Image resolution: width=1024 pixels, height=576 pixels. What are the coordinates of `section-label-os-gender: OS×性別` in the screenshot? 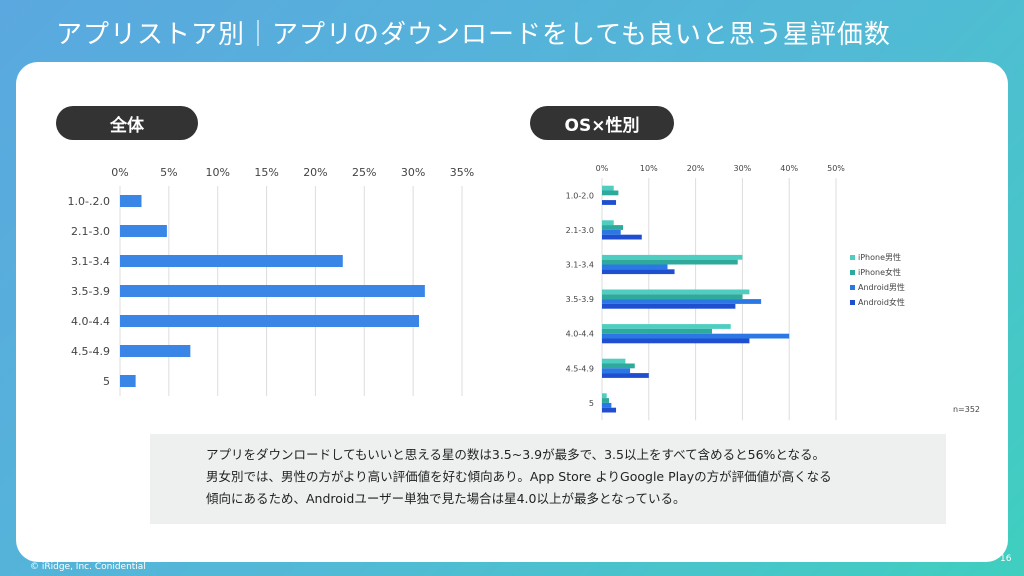 It's located at (602, 123).